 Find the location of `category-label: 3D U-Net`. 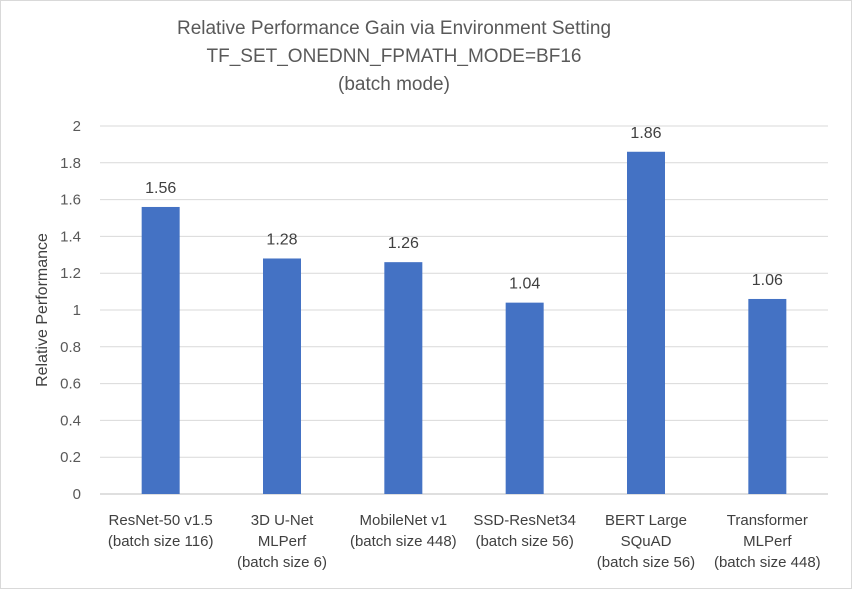

category-label: 3D U-Net is located at coordinates (282, 520).